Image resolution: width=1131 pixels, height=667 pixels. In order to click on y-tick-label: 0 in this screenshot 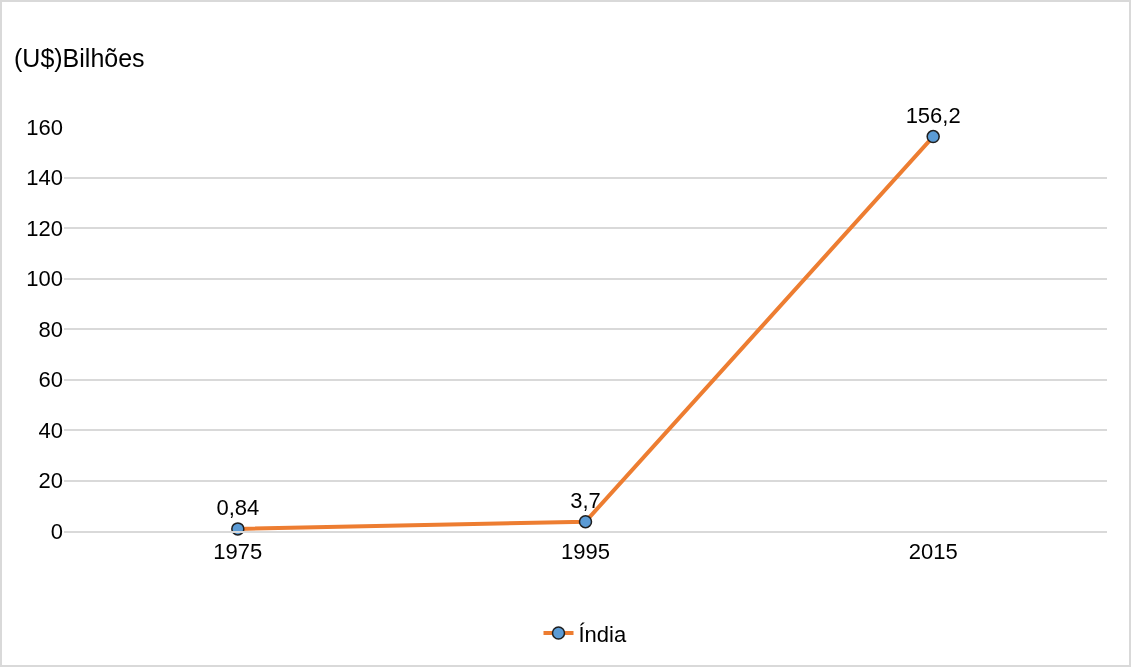, I will do `click(56, 531)`.